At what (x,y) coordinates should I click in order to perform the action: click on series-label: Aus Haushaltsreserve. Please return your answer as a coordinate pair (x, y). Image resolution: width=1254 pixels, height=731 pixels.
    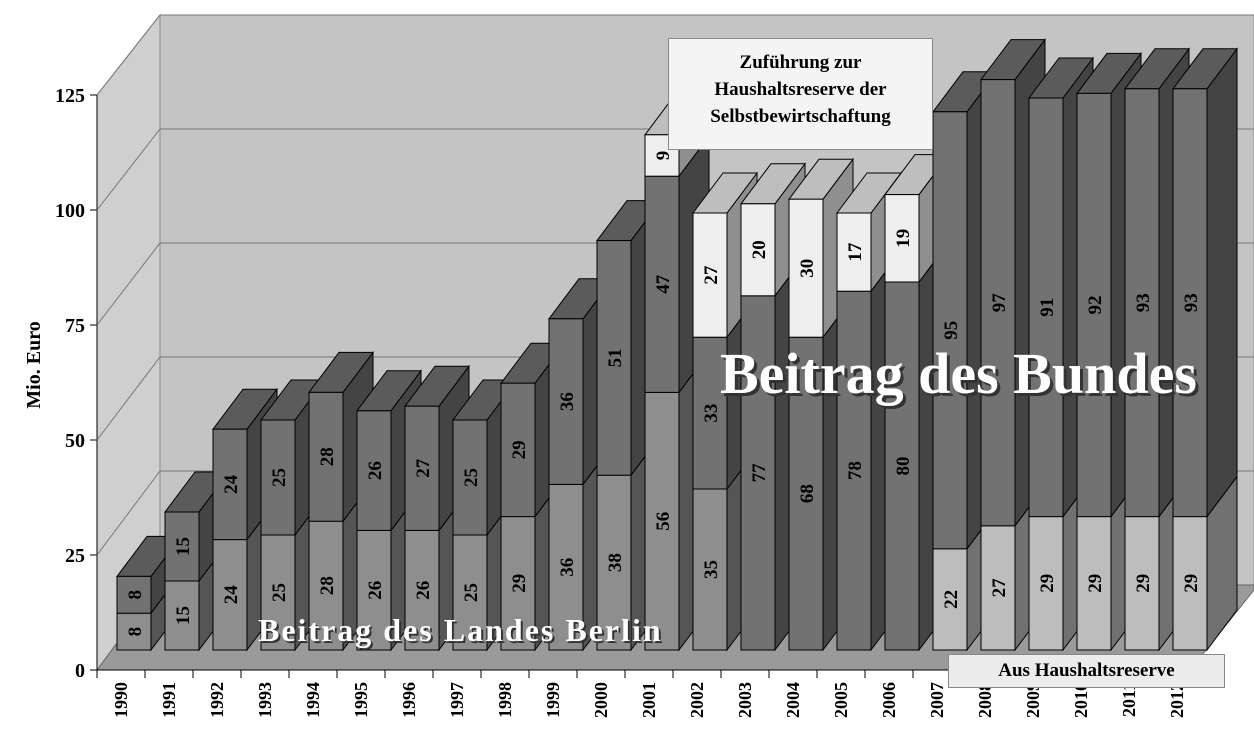
    Looking at the image, I should click on (1086, 671).